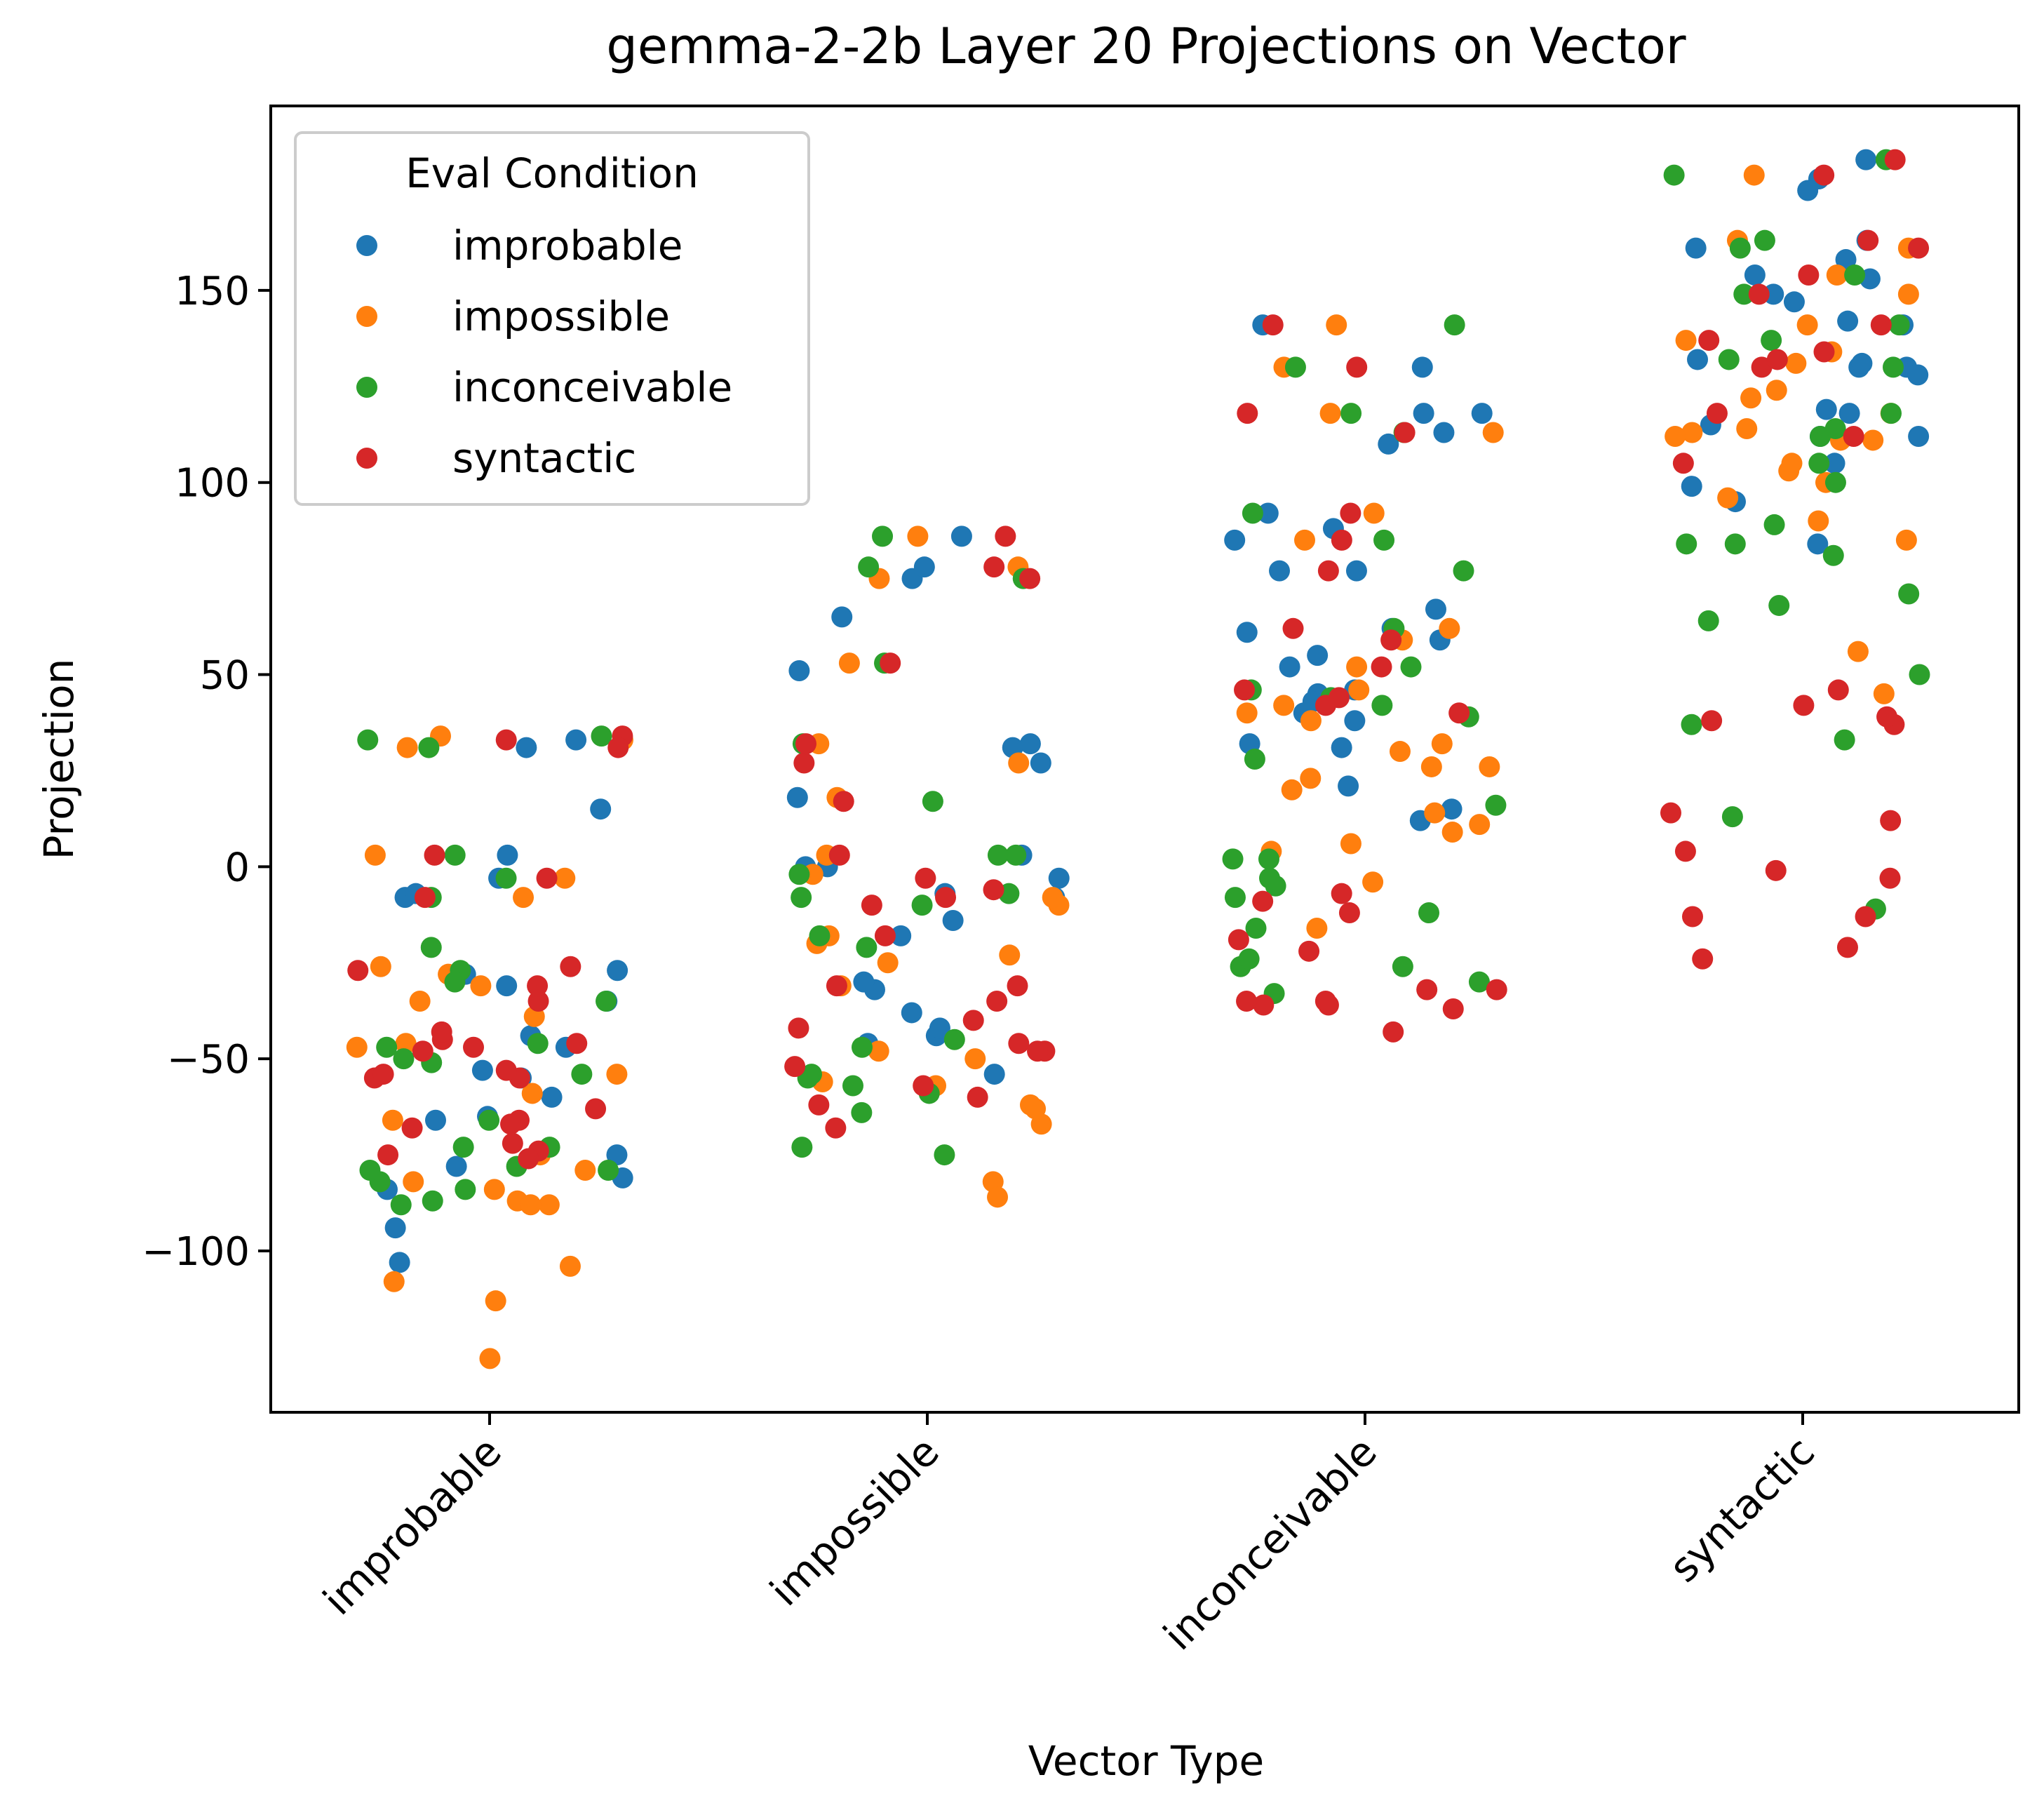 This screenshot has width=2044, height=1815. I want to click on legend-entry-label: inconceivable, so click(592, 387).